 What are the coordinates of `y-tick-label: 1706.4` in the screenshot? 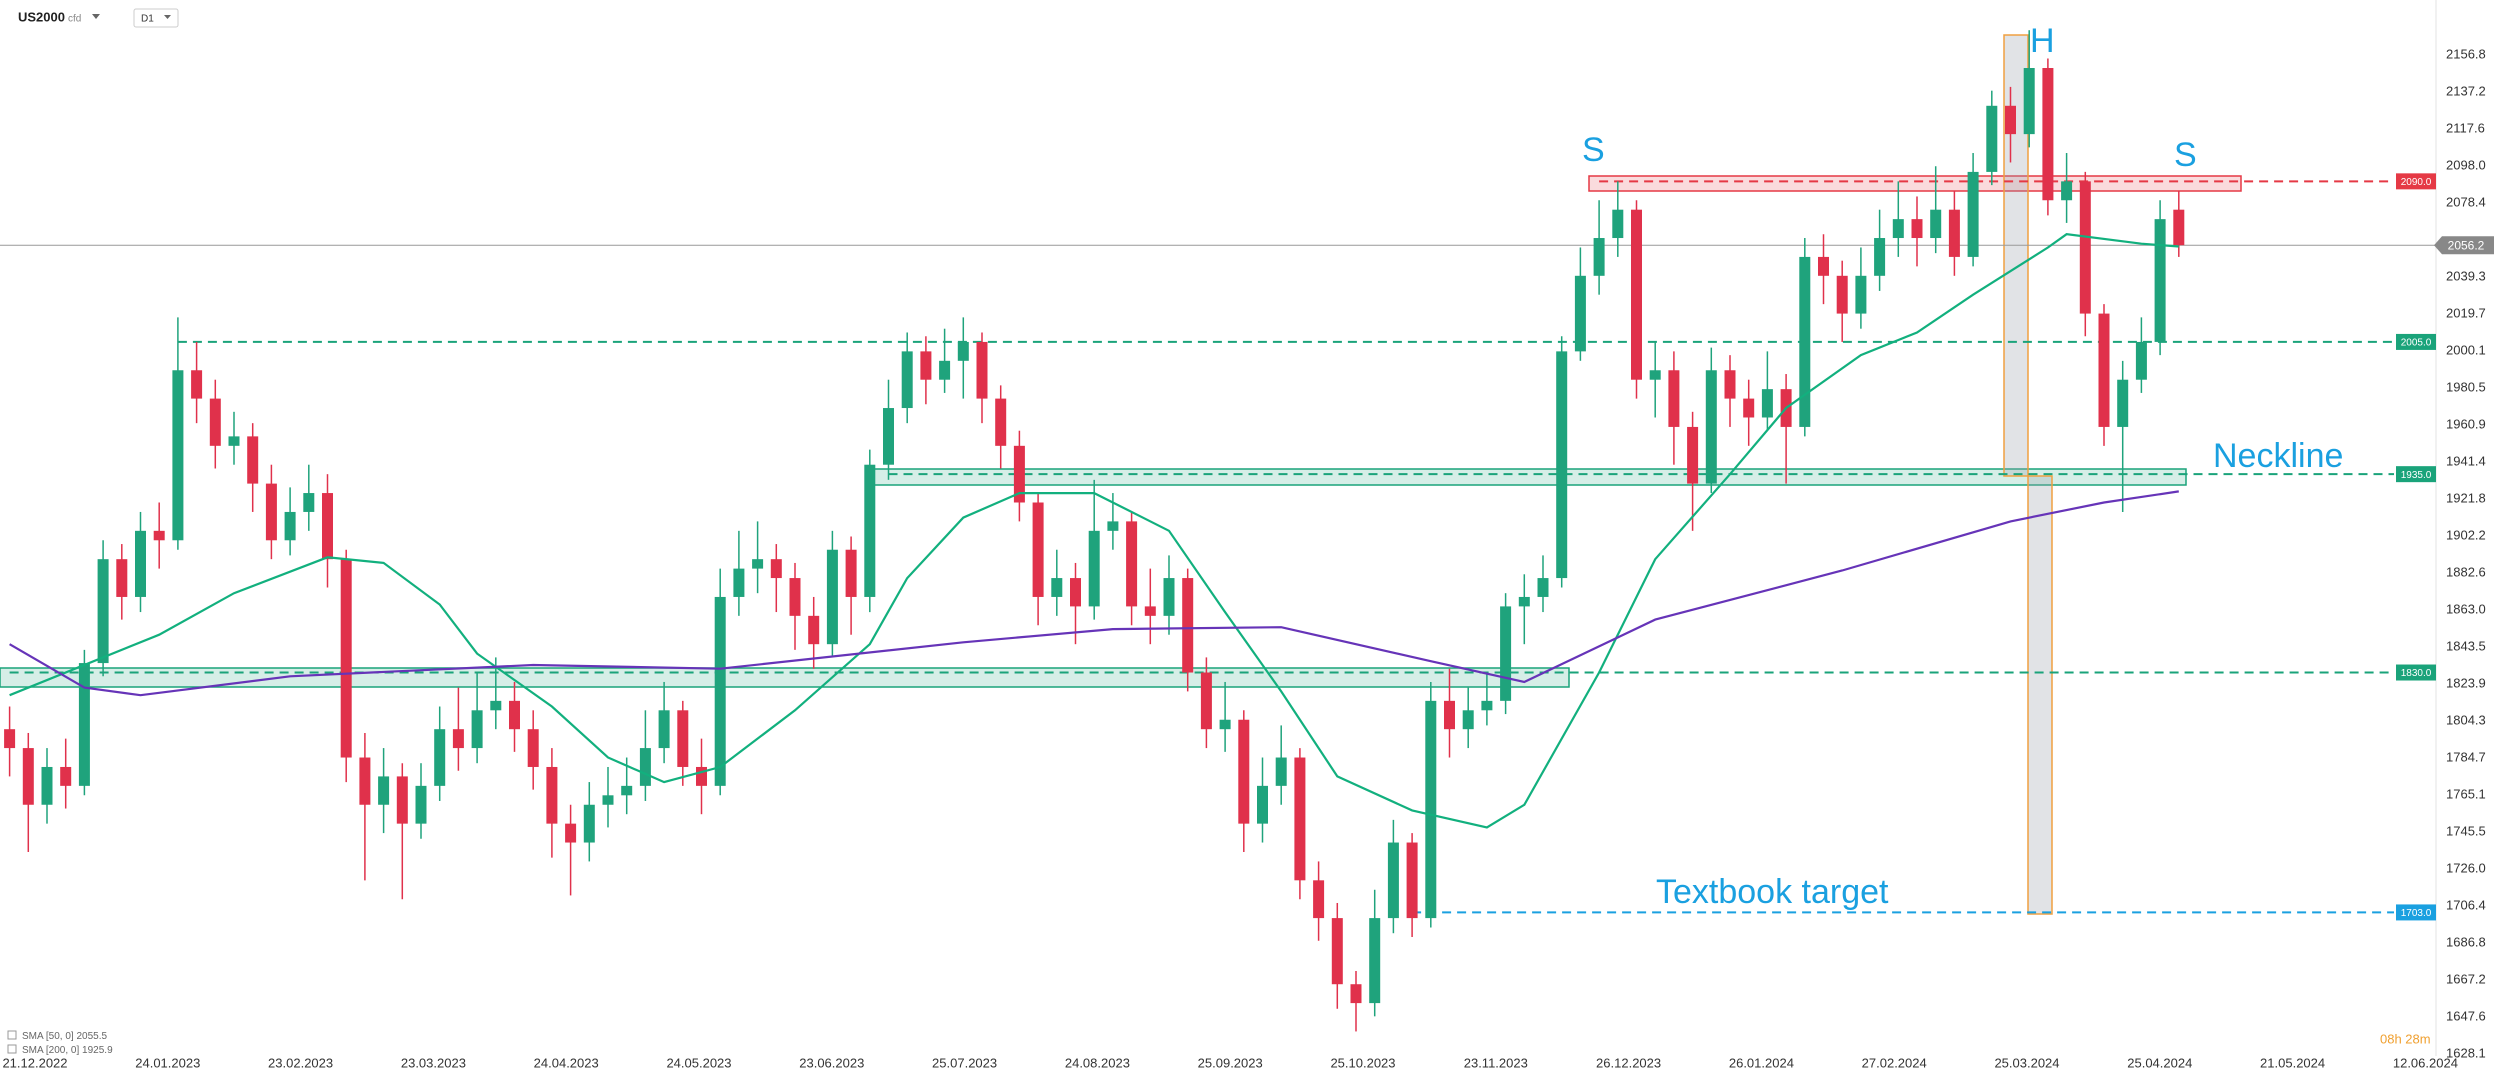 It's located at (2466, 904).